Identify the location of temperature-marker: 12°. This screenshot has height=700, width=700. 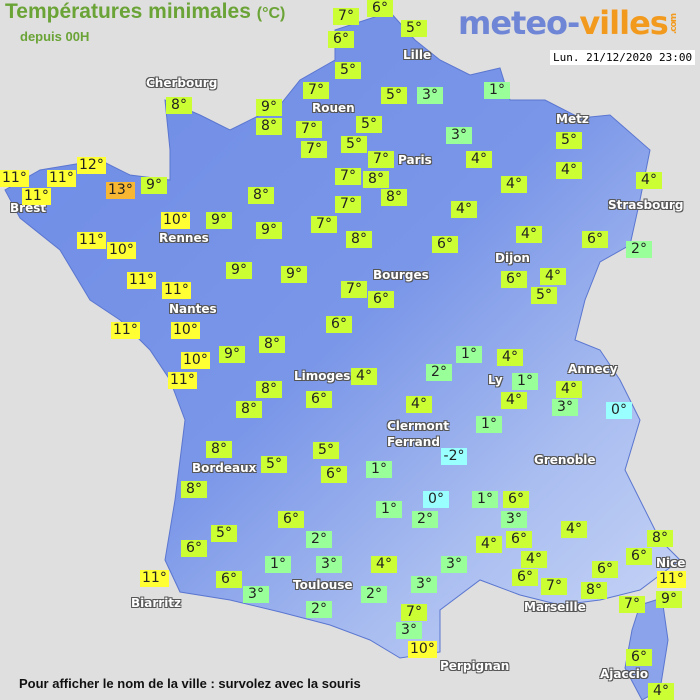
(91, 165).